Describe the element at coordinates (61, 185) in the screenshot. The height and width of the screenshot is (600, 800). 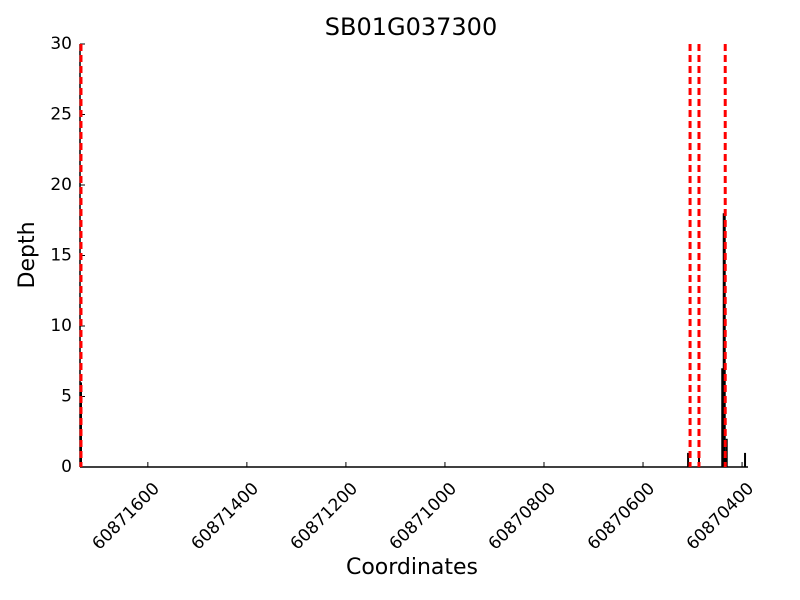
I see `y-tick-label: 20` at that location.